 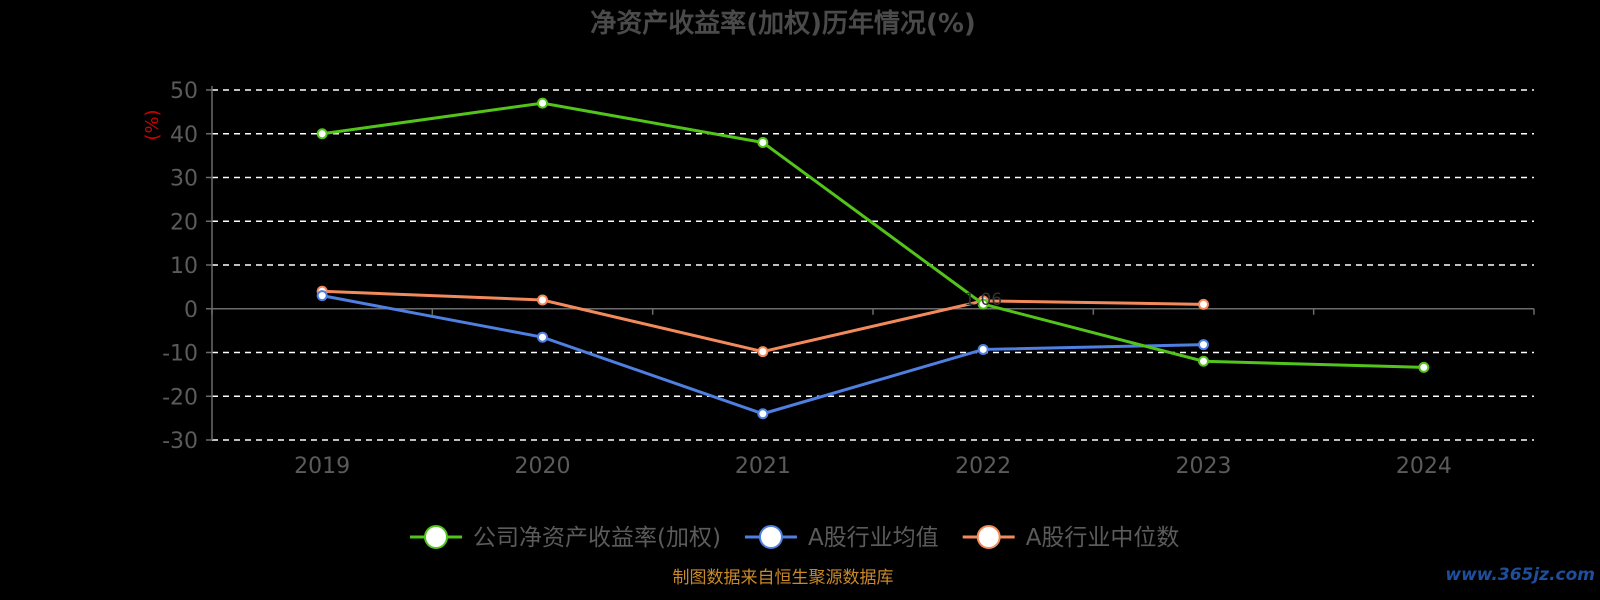 What do you see at coordinates (1424, 466) in the screenshot?
I see `x-tick-label: 2024` at bounding box center [1424, 466].